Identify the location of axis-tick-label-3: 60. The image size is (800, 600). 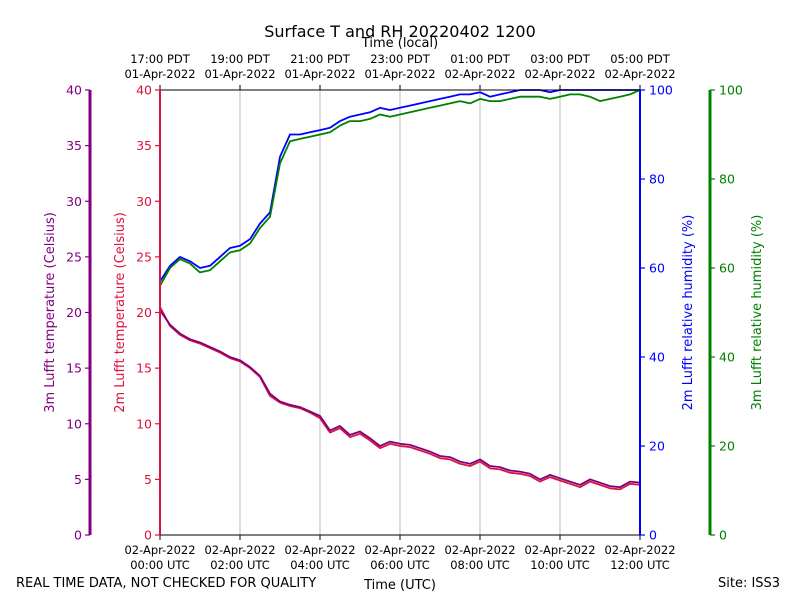
(727, 268).